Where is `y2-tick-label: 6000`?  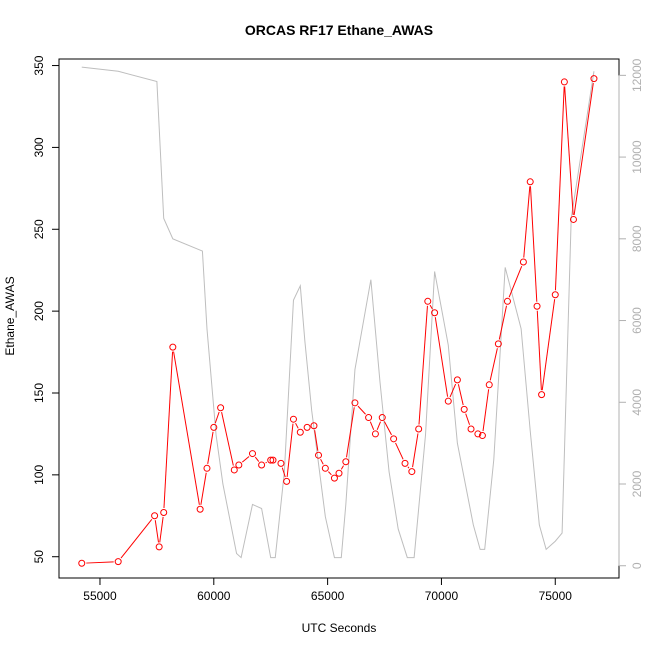
y2-tick-label: 6000 is located at coordinates (637, 320).